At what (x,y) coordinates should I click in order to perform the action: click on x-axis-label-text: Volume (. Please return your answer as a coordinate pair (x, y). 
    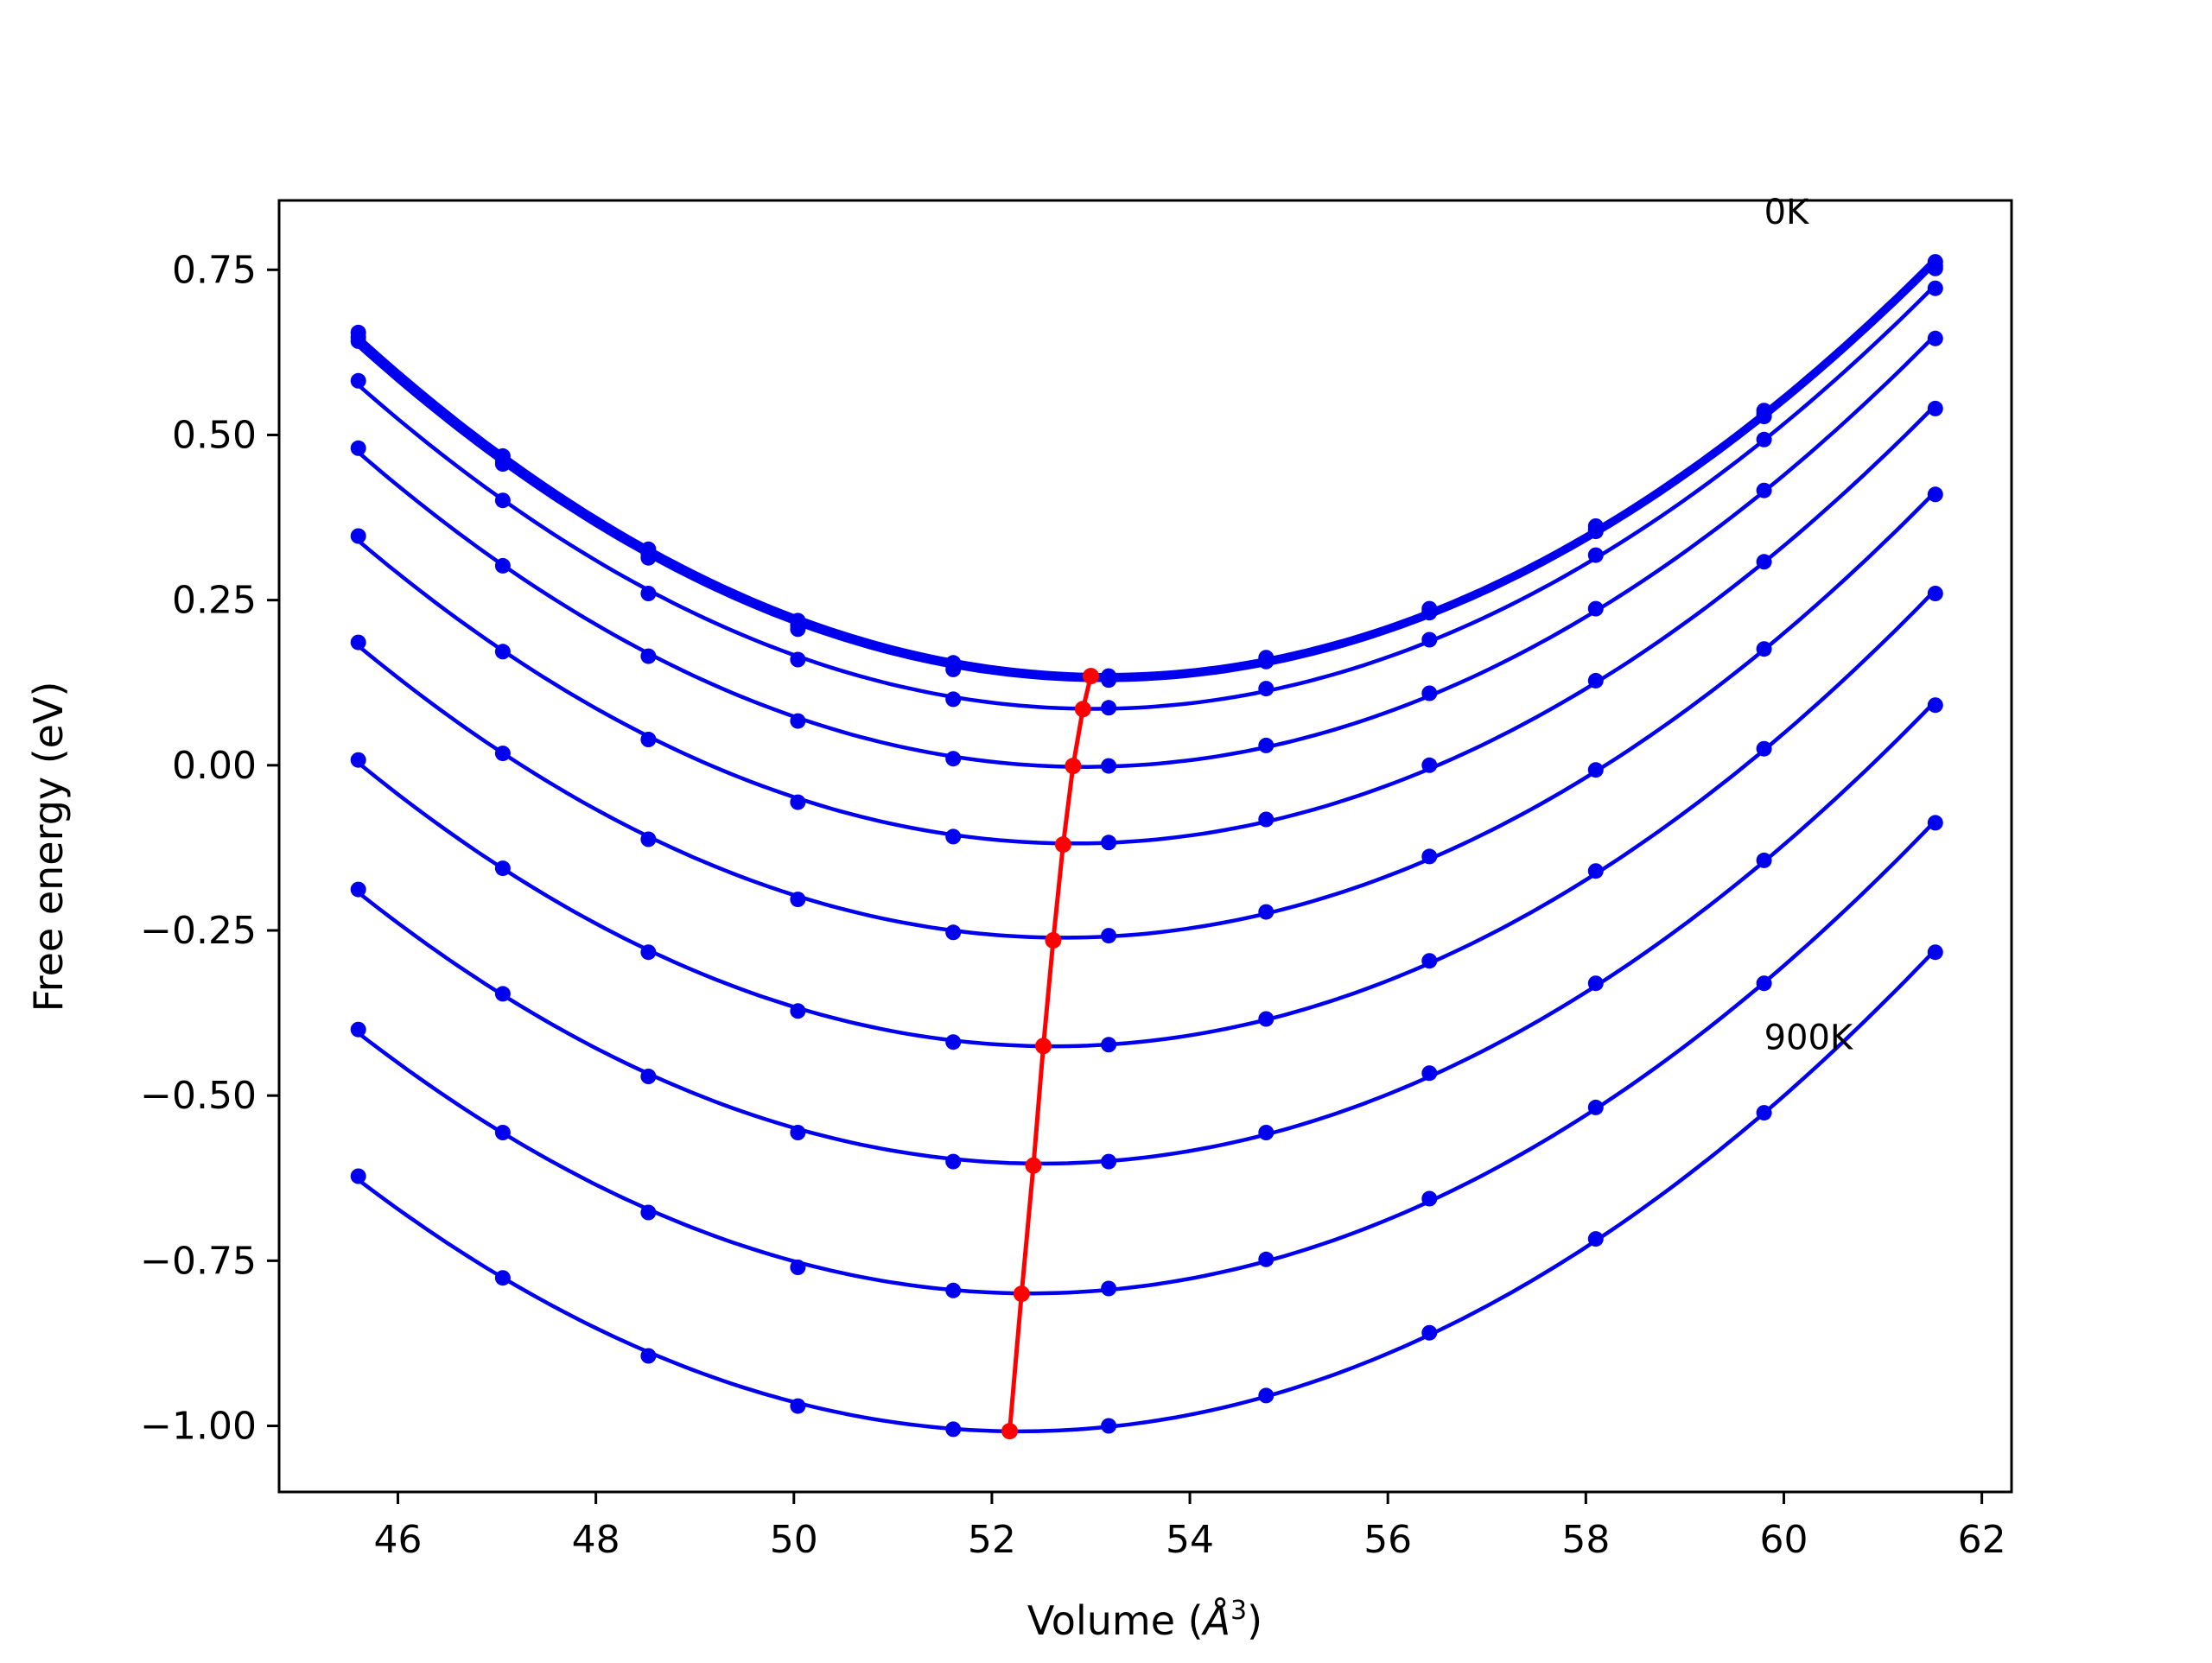
    Looking at the image, I should click on (1115, 1621).